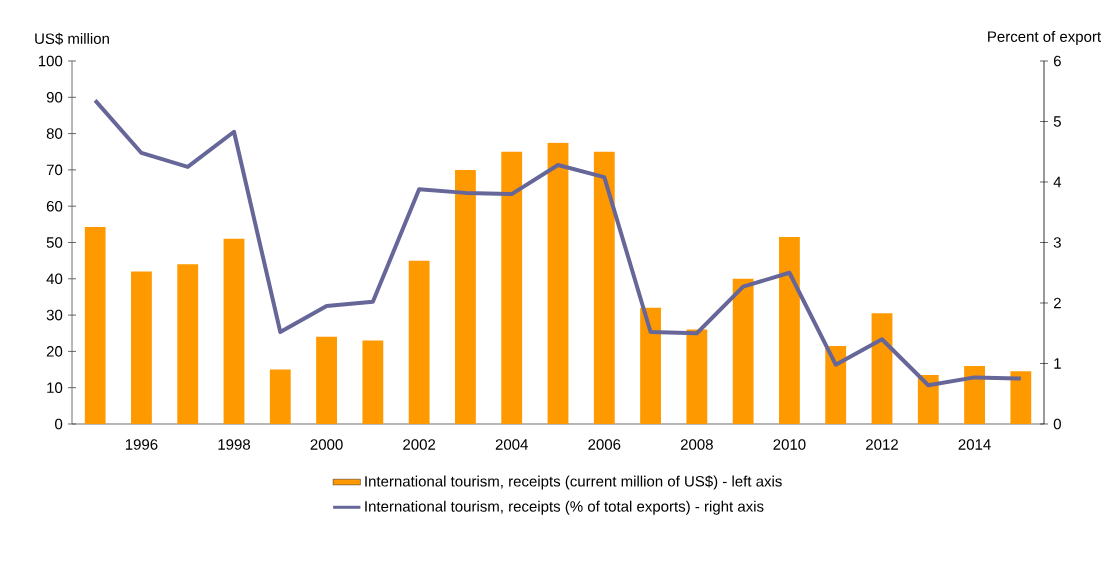 The width and height of the screenshot is (1104, 569). What do you see at coordinates (72, 38) in the screenshot?
I see `y-axis-title: US$ million` at bounding box center [72, 38].